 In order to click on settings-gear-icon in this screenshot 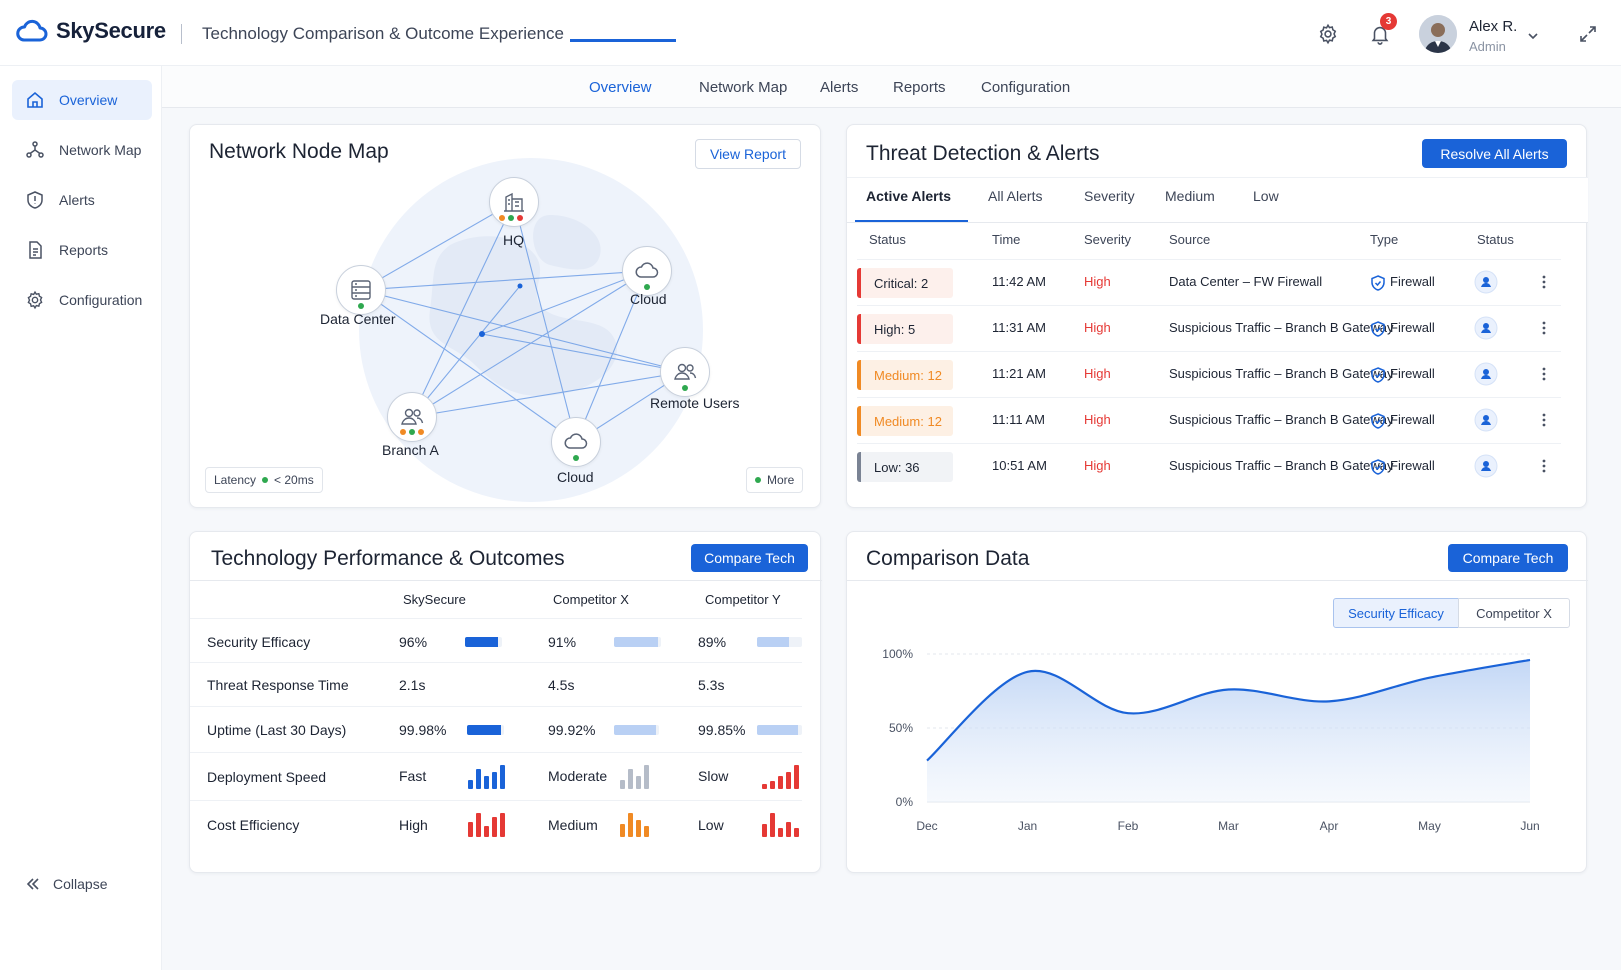, I will do `click(1328, 34)`.